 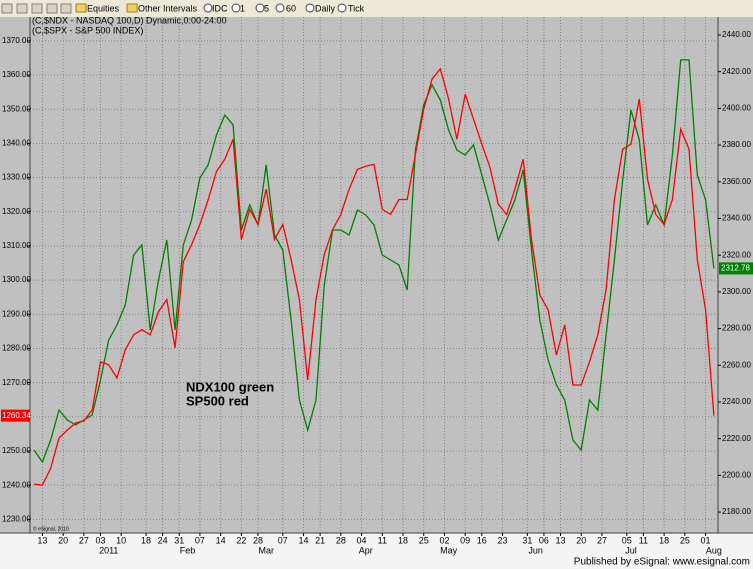 I want to click on date-axis-background, so click(x=376, y=551).